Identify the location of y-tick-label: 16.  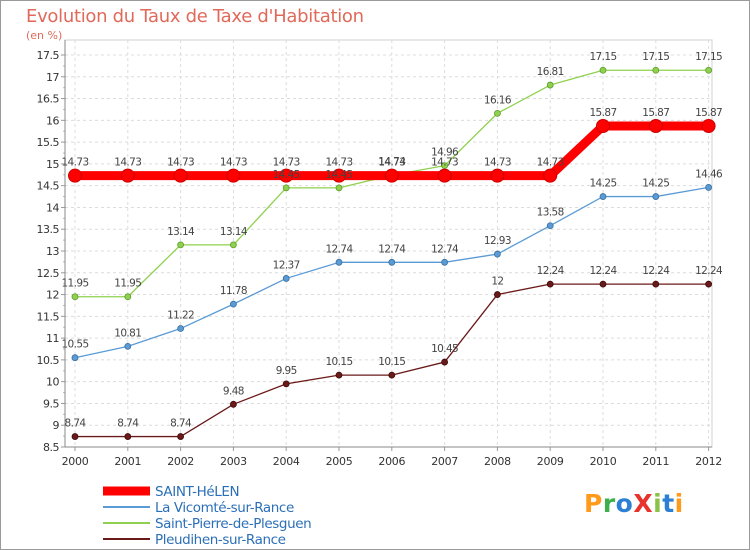
(52, 120).